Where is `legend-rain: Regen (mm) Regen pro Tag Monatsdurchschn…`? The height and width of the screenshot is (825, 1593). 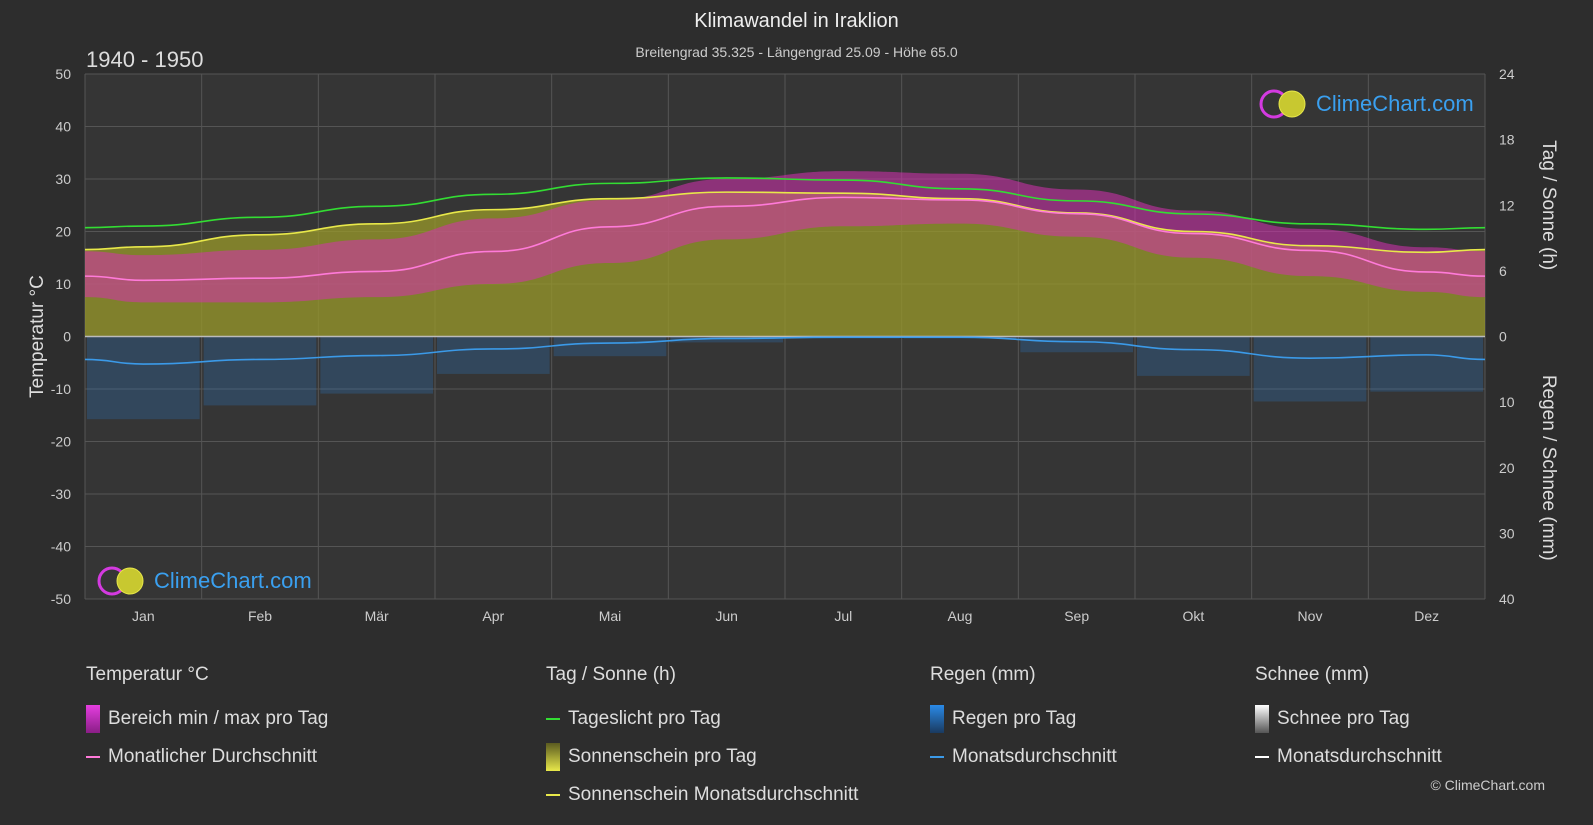 legend-rain: Regen (mm) Regen pro Tag Monatsdurchschn… is located at coordinates (1023, 720).